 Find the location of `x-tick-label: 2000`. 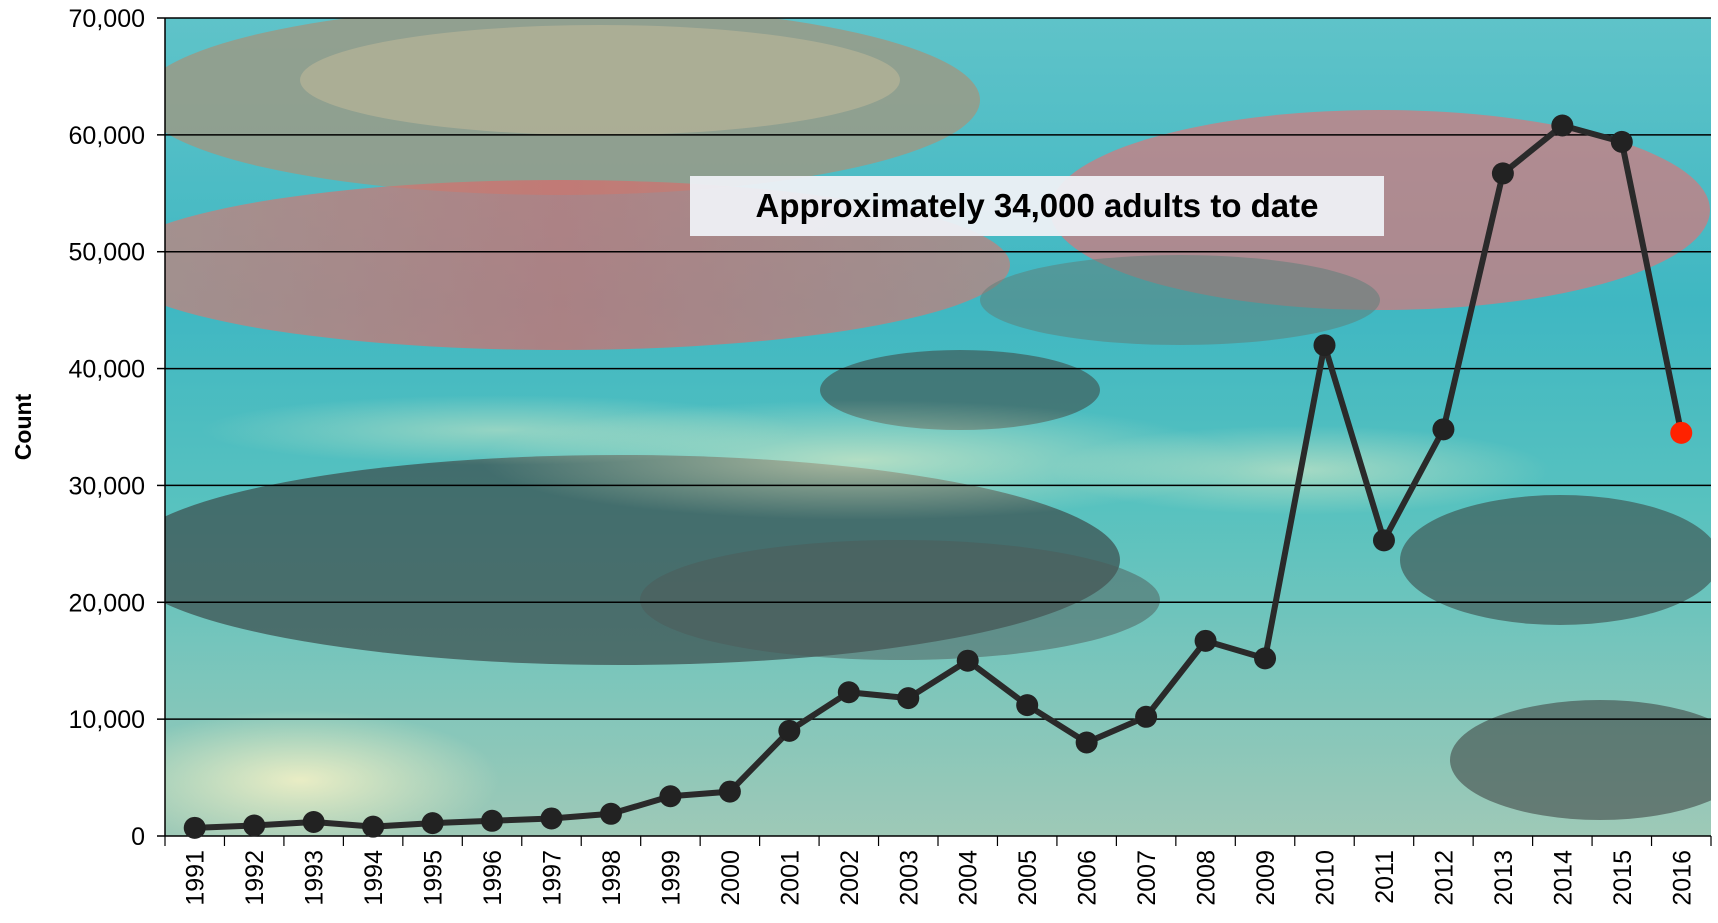

x-tick-label: 2000 is located at coordinates (731, 878).